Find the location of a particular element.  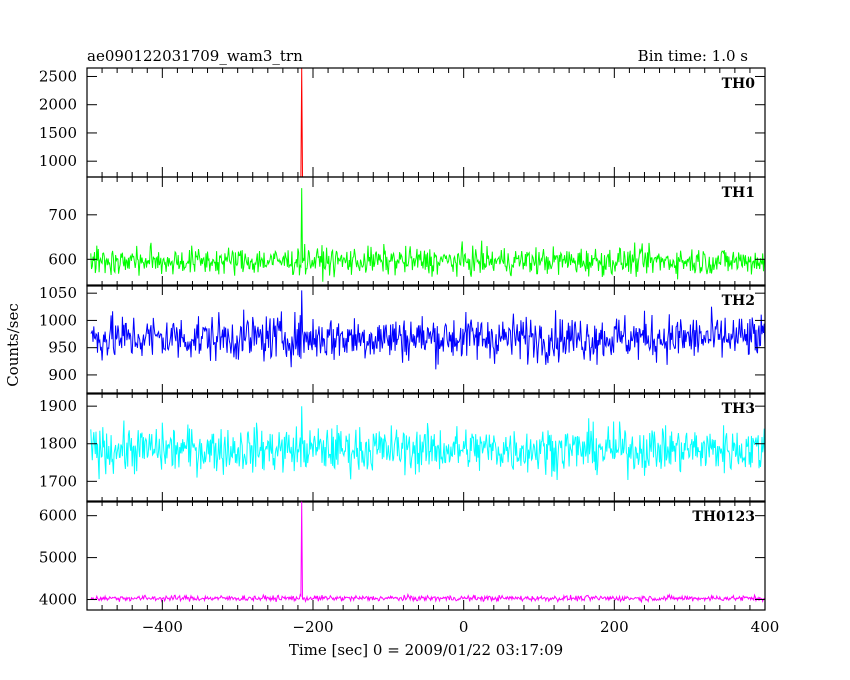

panel-th1: 600 700 TH1 is located at coordinates (407, 231).